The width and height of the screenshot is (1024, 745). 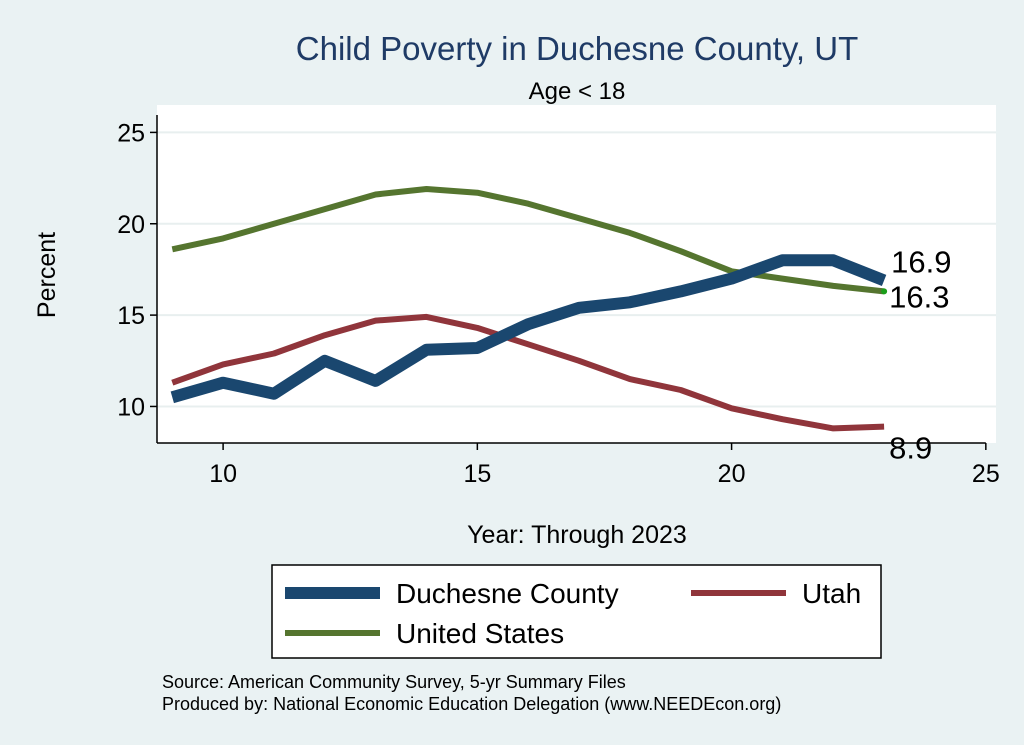 I want to click on y-axis-title: Percent, so click(x=47, y=275).